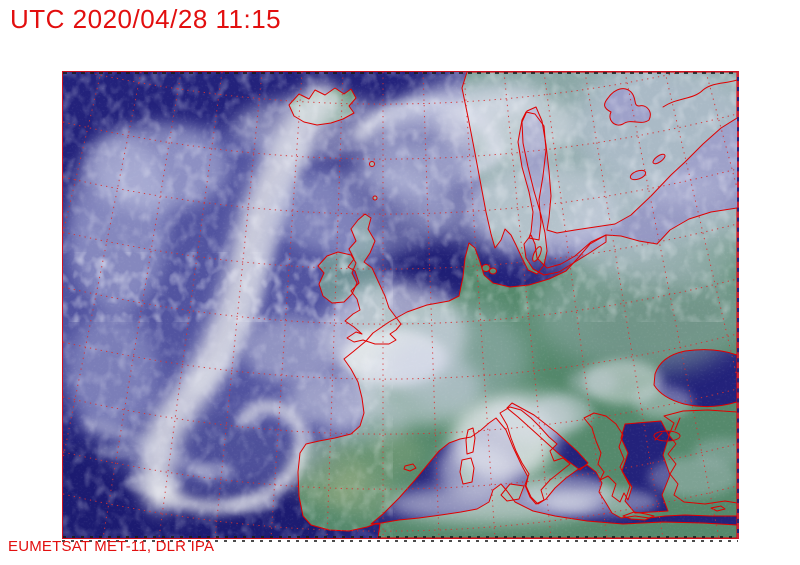  I want to click on bottom-tick-marks, so click(400, 541).